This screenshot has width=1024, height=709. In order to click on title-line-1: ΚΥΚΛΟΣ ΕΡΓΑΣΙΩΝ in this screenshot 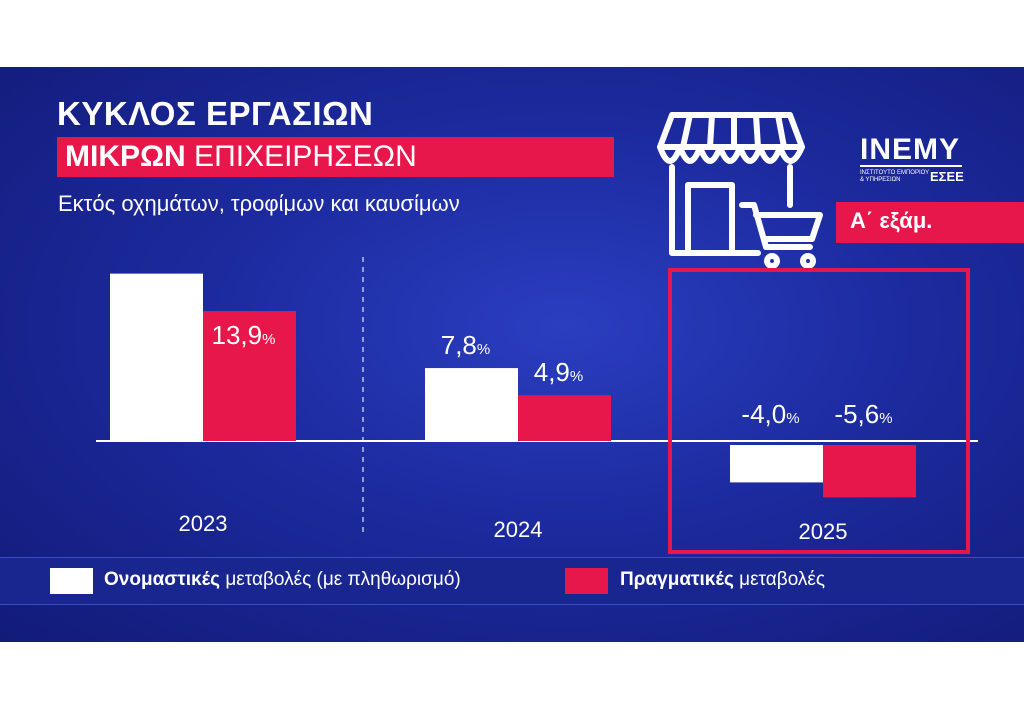, I will do `click(215, 113)`.